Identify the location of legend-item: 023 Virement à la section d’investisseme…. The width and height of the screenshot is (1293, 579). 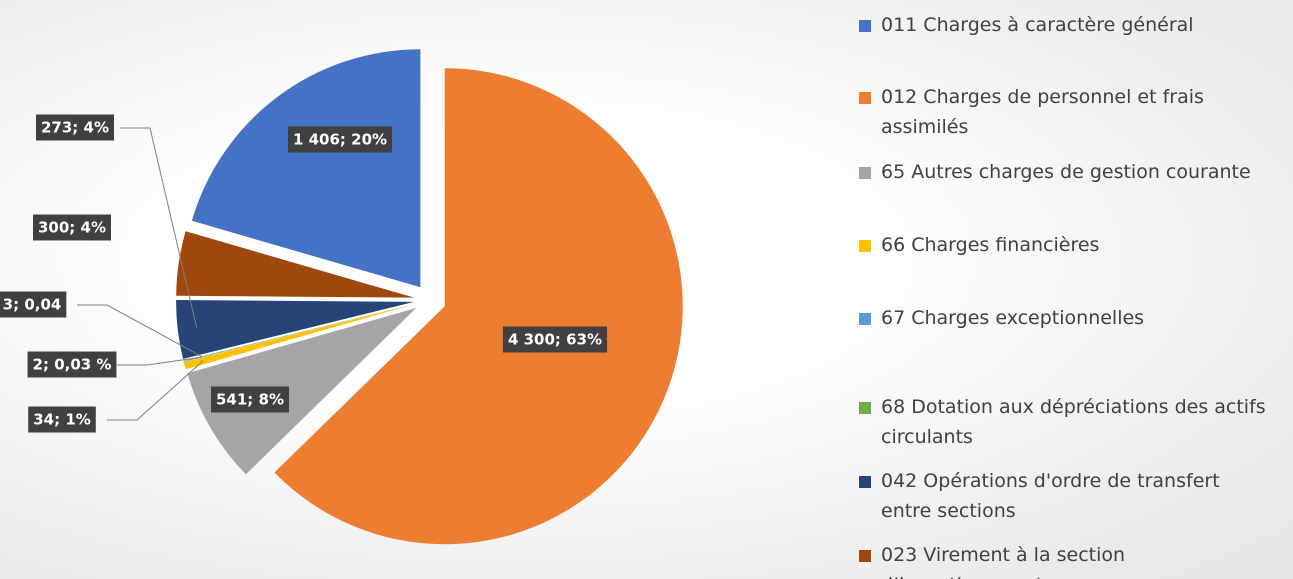
(1065, 559).